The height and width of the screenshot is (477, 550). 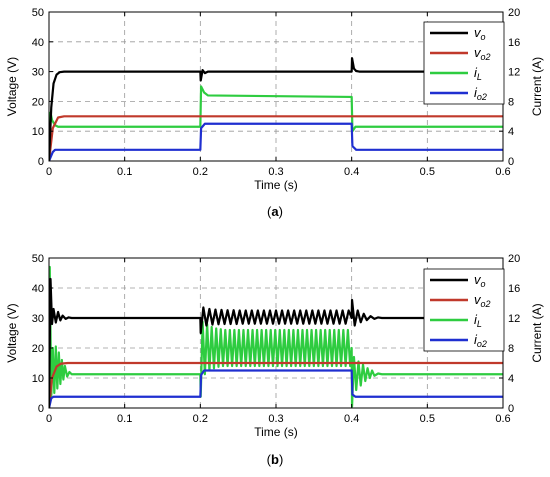 What do you see at coordinates (275, 459) in the screenshot?
I see `figure-caption: (b)` at bounding box center [275, 459].